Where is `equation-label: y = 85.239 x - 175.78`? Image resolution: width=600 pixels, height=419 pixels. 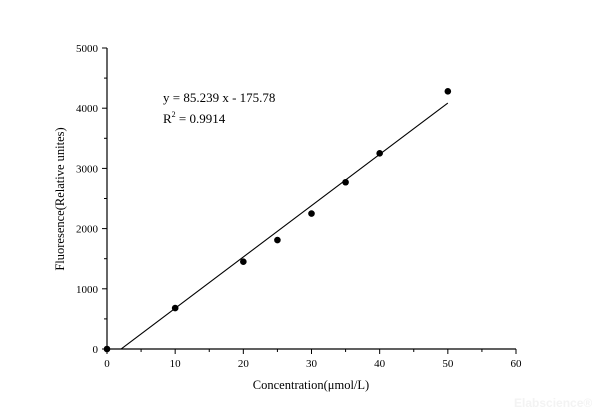
equation-label: y = 85.239 x - 175.78 is located at coordinates (219, 97).